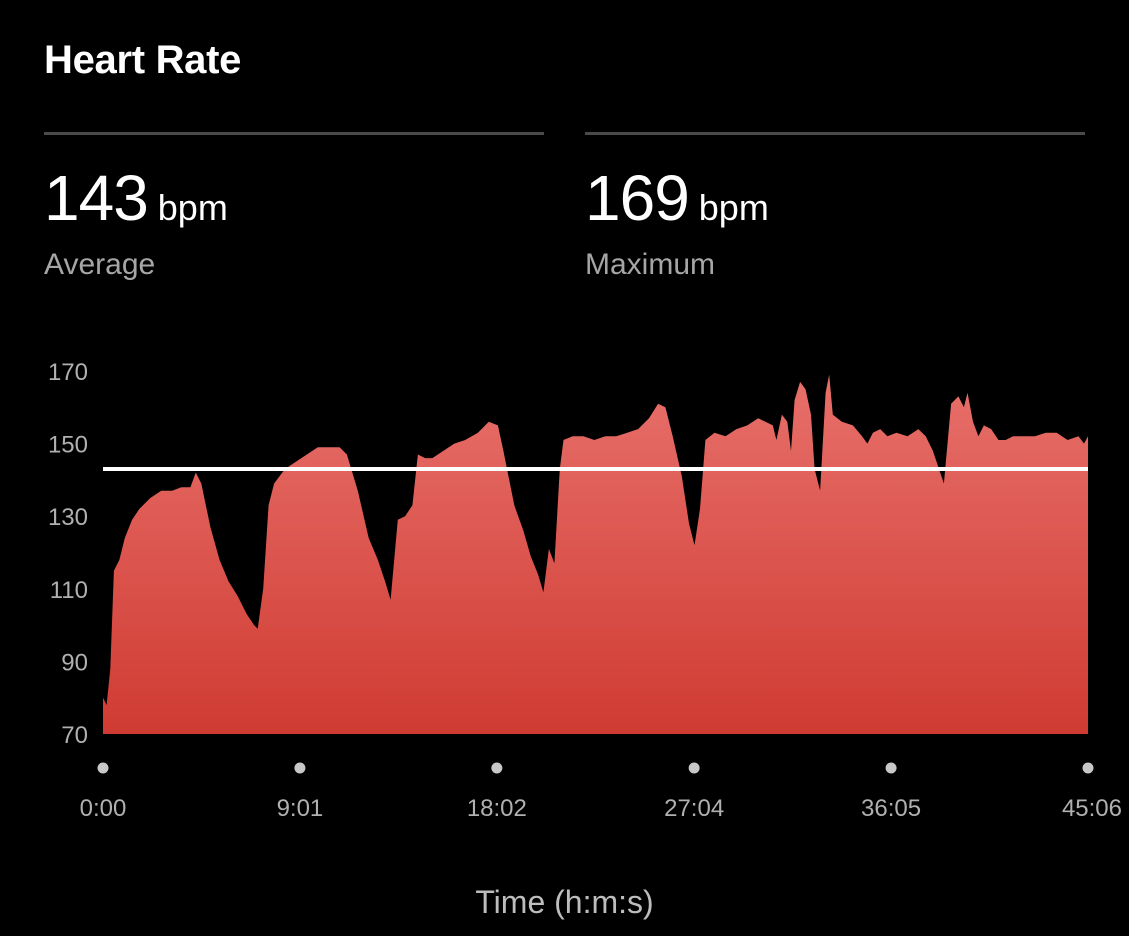 The width and height of the screenshot is (1129, 936). Describe the element at coordinates (1092, 808) in the screenshot. I see `x-tick-label: 45:06` at that location.